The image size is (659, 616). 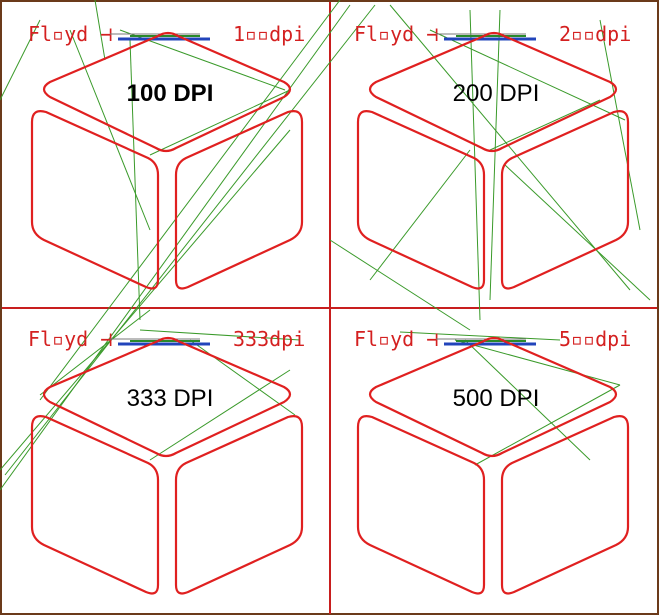 I want to click on dpi-label: 333 DPI, so click(x=170, y=398).